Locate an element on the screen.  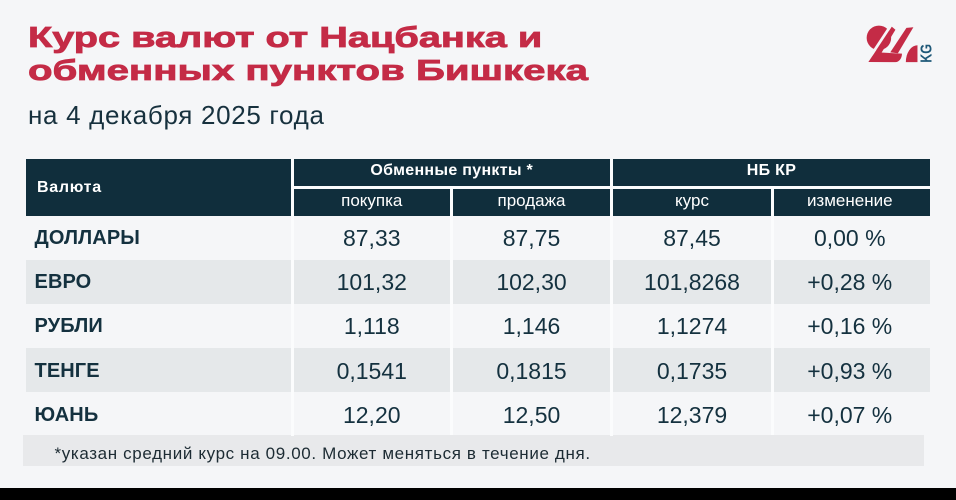
svg-text: KG is located at coordinates (926, 53).